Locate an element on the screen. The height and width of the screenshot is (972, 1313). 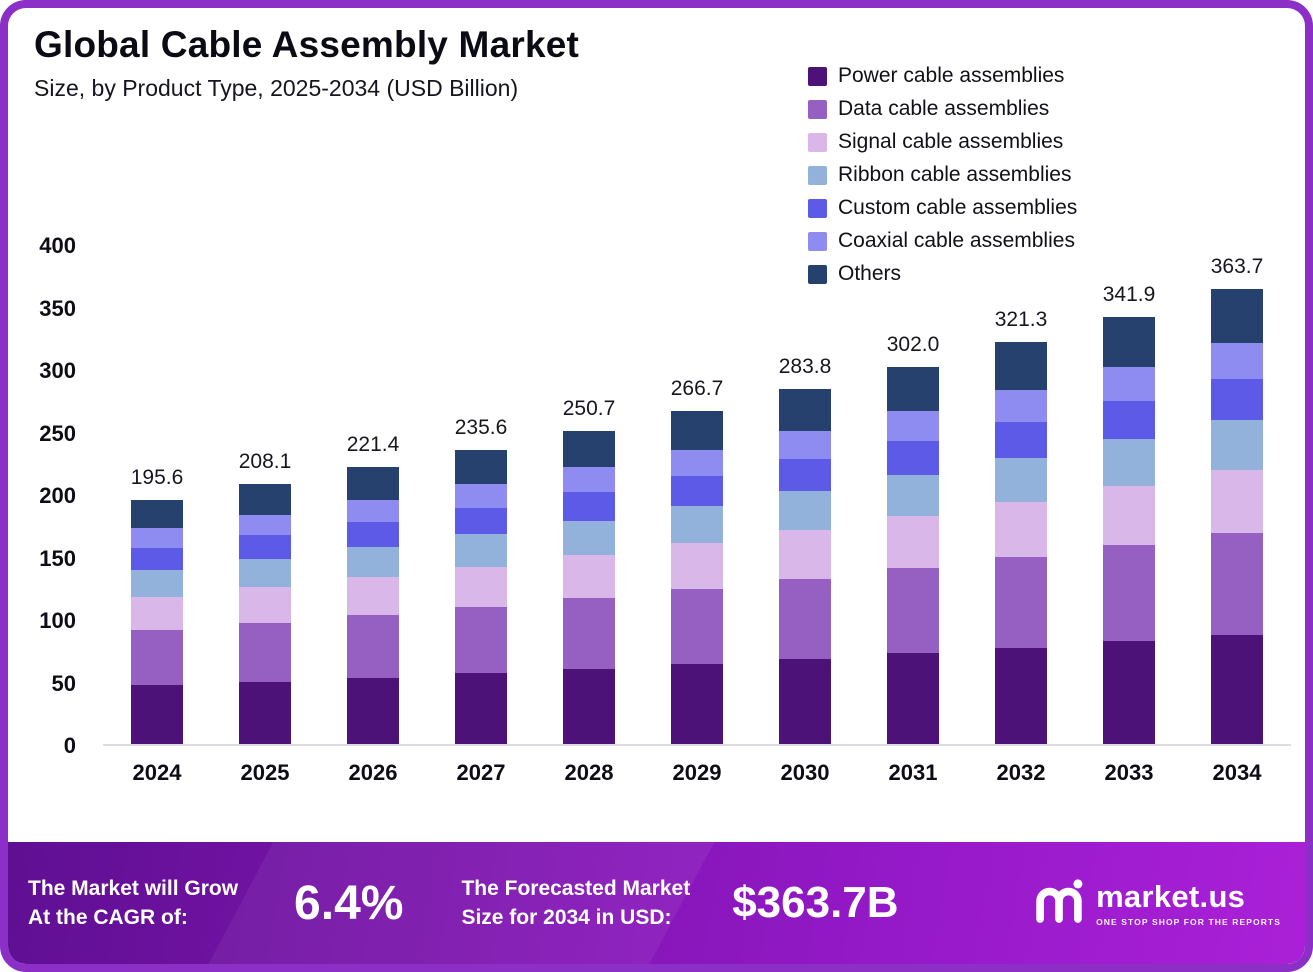
bar-total-label: 363.7 is located at coordinates (1237, 267).